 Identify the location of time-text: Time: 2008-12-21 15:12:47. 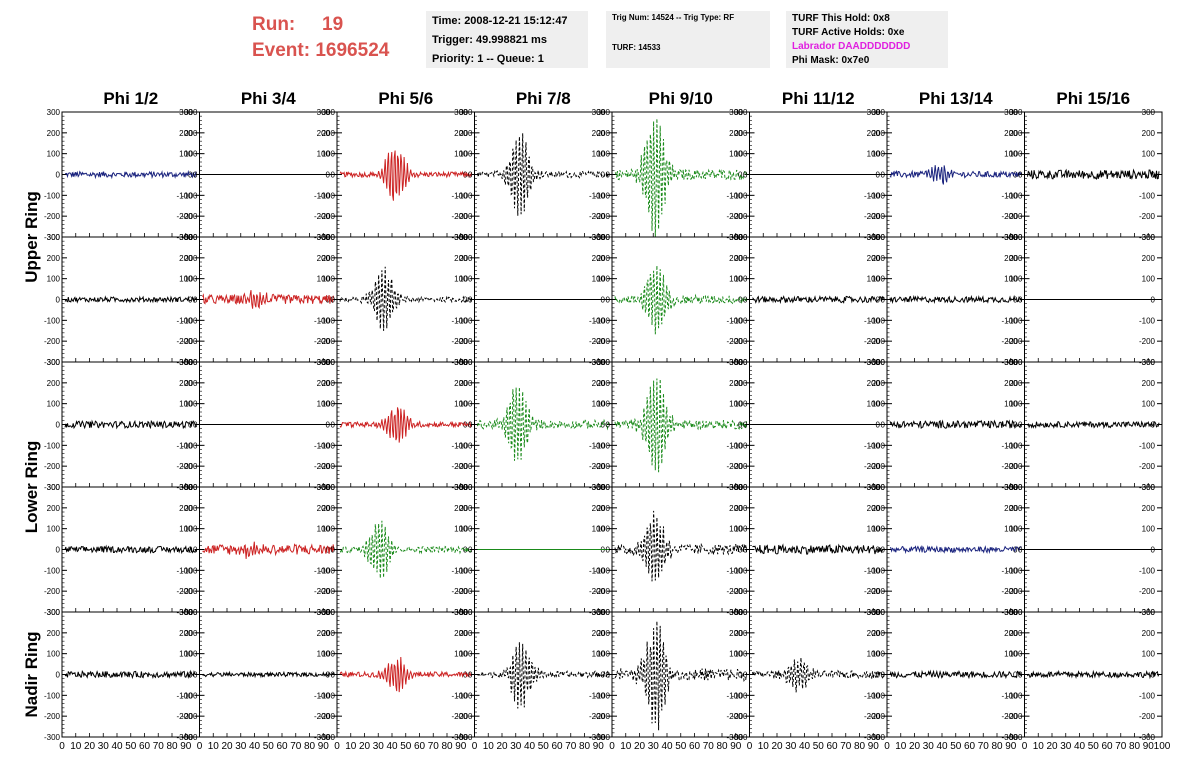
(500, 21).